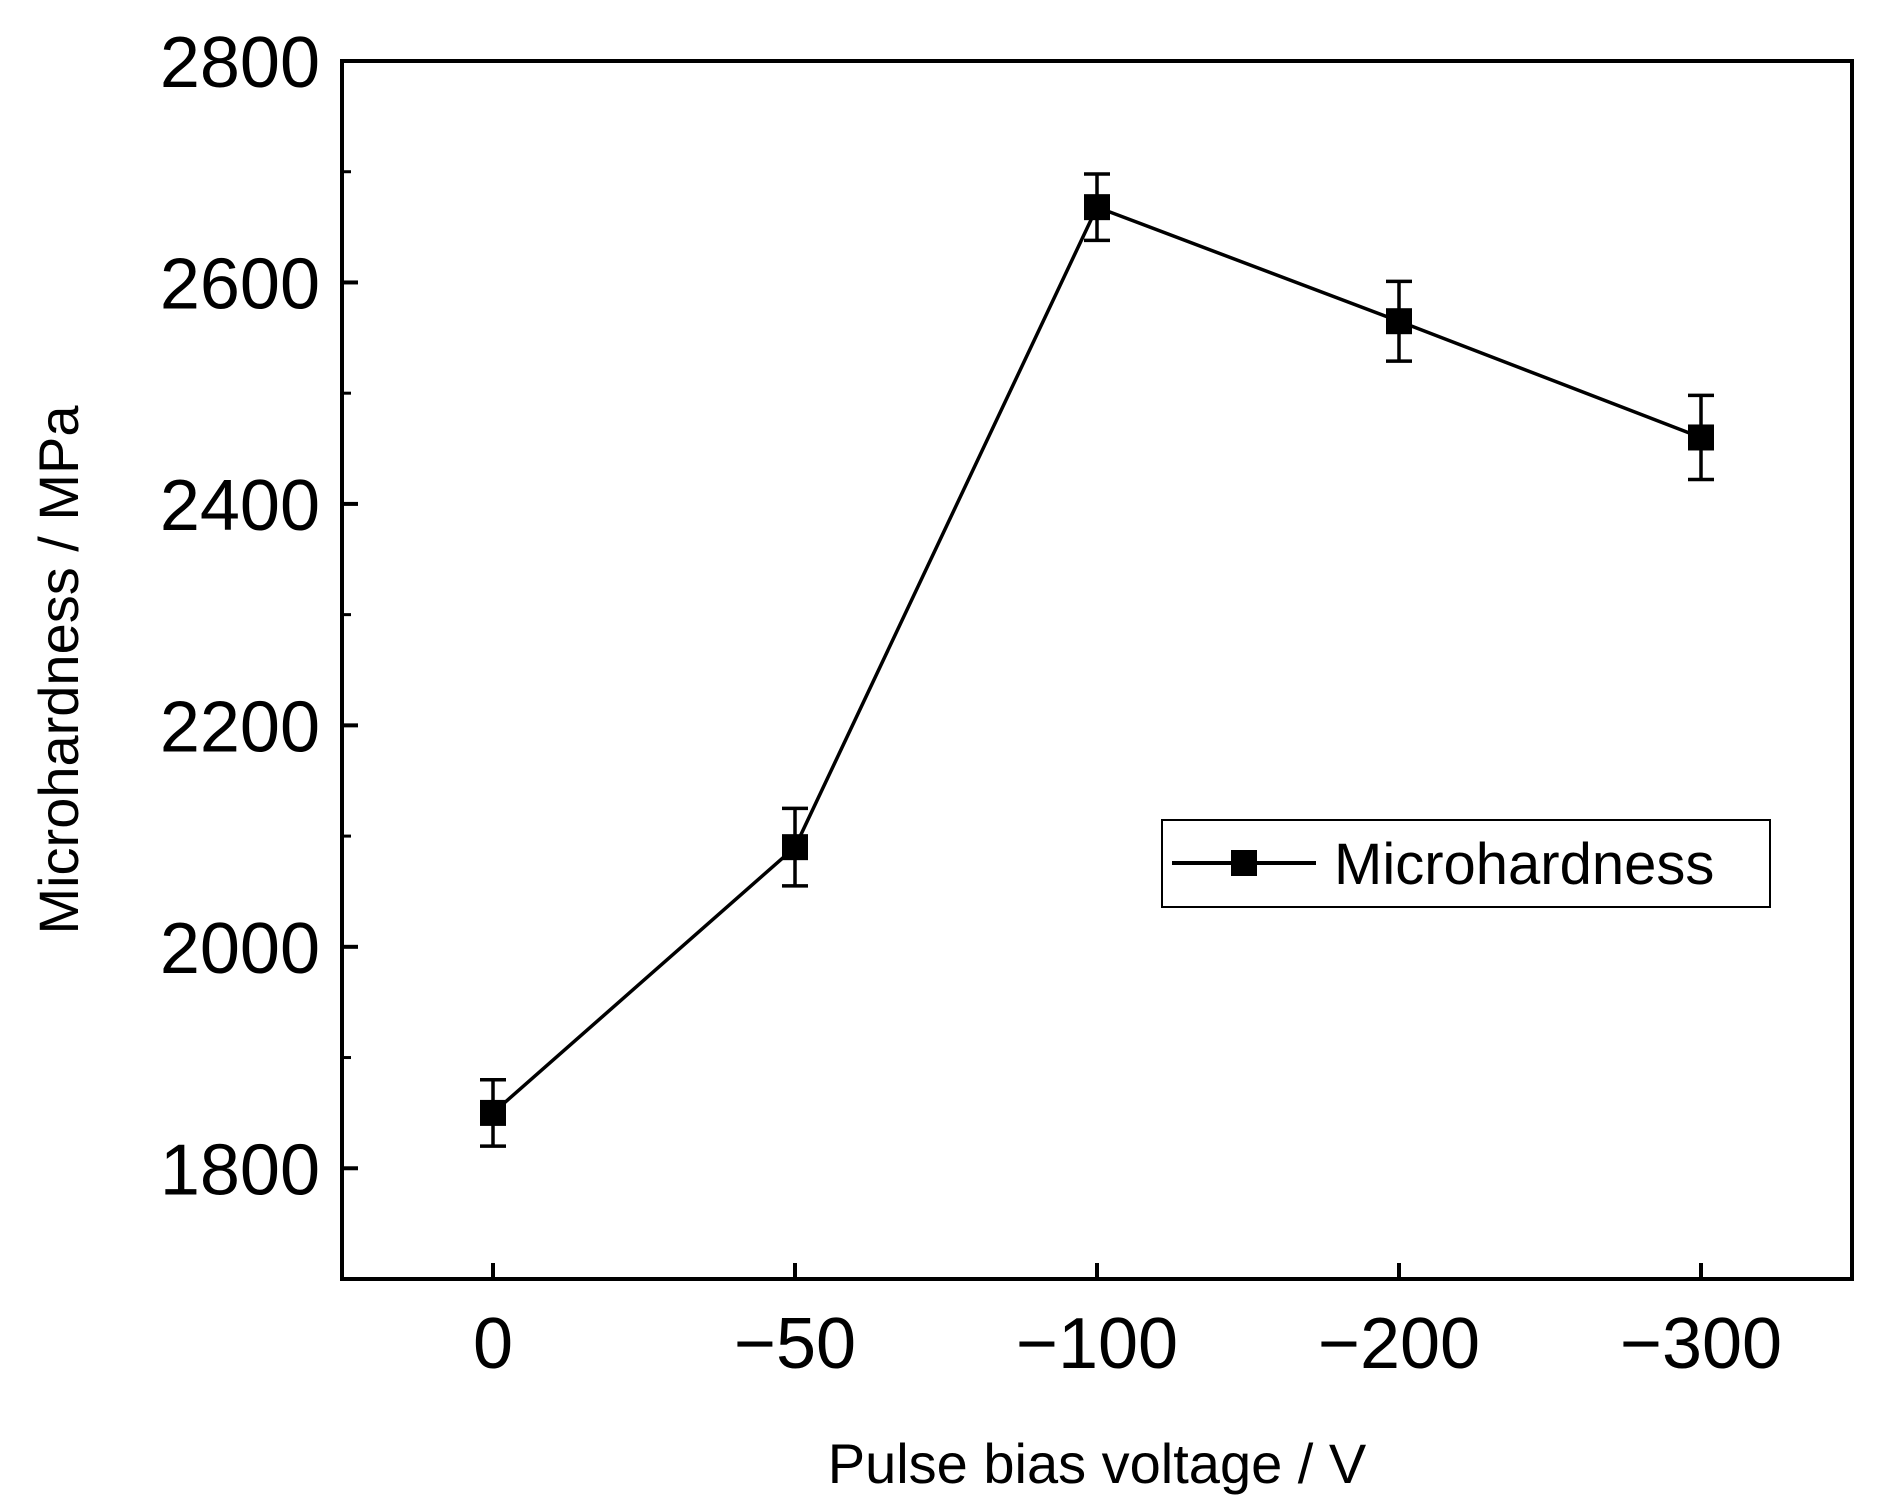  I want to click on y-tick-label: 1800, so click(240, 1170).